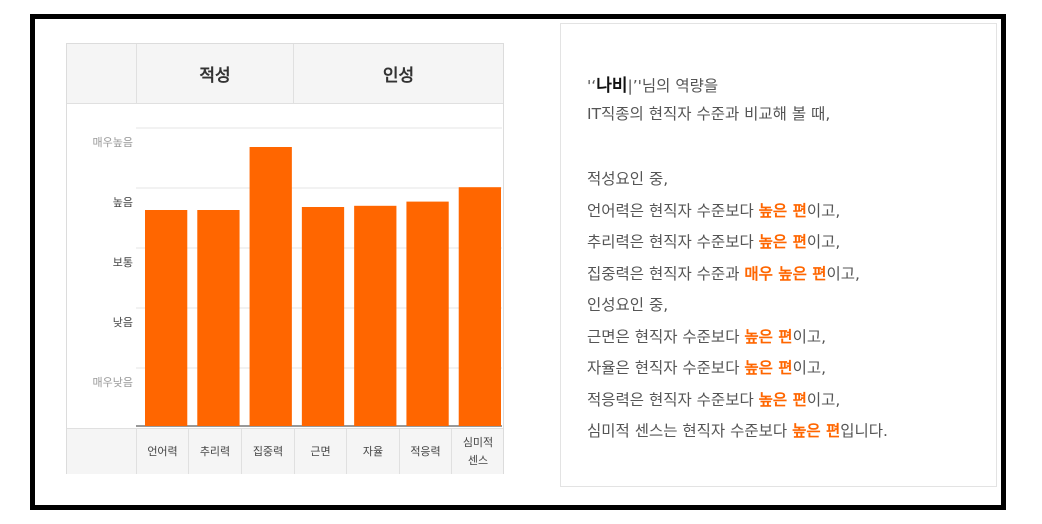  I want to click on header-blank-cell, so click(102, 74).